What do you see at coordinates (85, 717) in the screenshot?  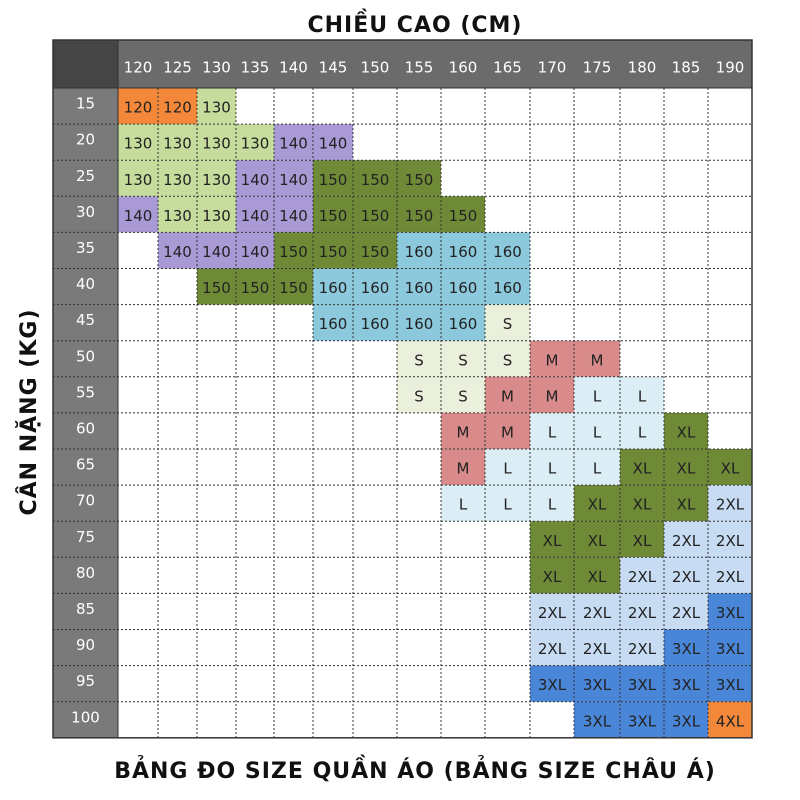 I see `weight-header: 100` at bounding box center [85, 717].